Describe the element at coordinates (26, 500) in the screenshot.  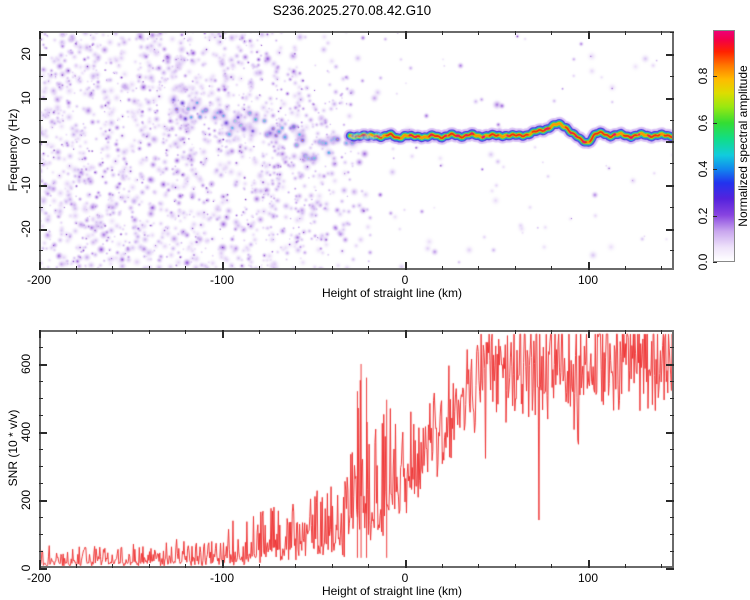
I see `bottom-y-tick-label: 200` at that location.